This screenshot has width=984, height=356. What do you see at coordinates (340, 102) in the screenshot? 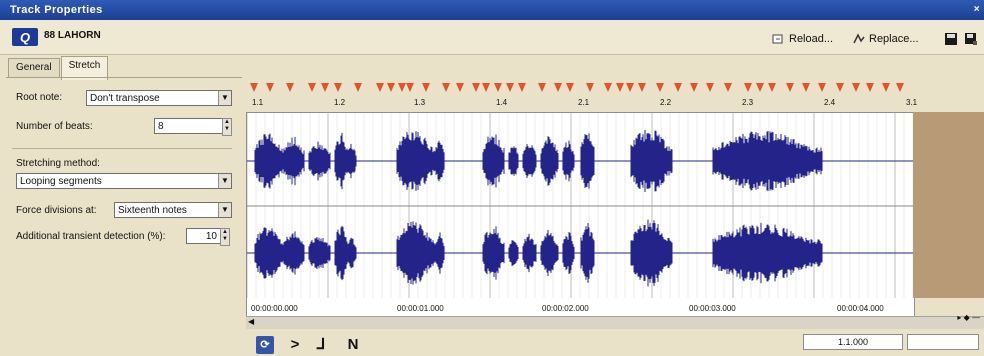
I see `ruler-label: 1.2` at bounding box center [340, 102].